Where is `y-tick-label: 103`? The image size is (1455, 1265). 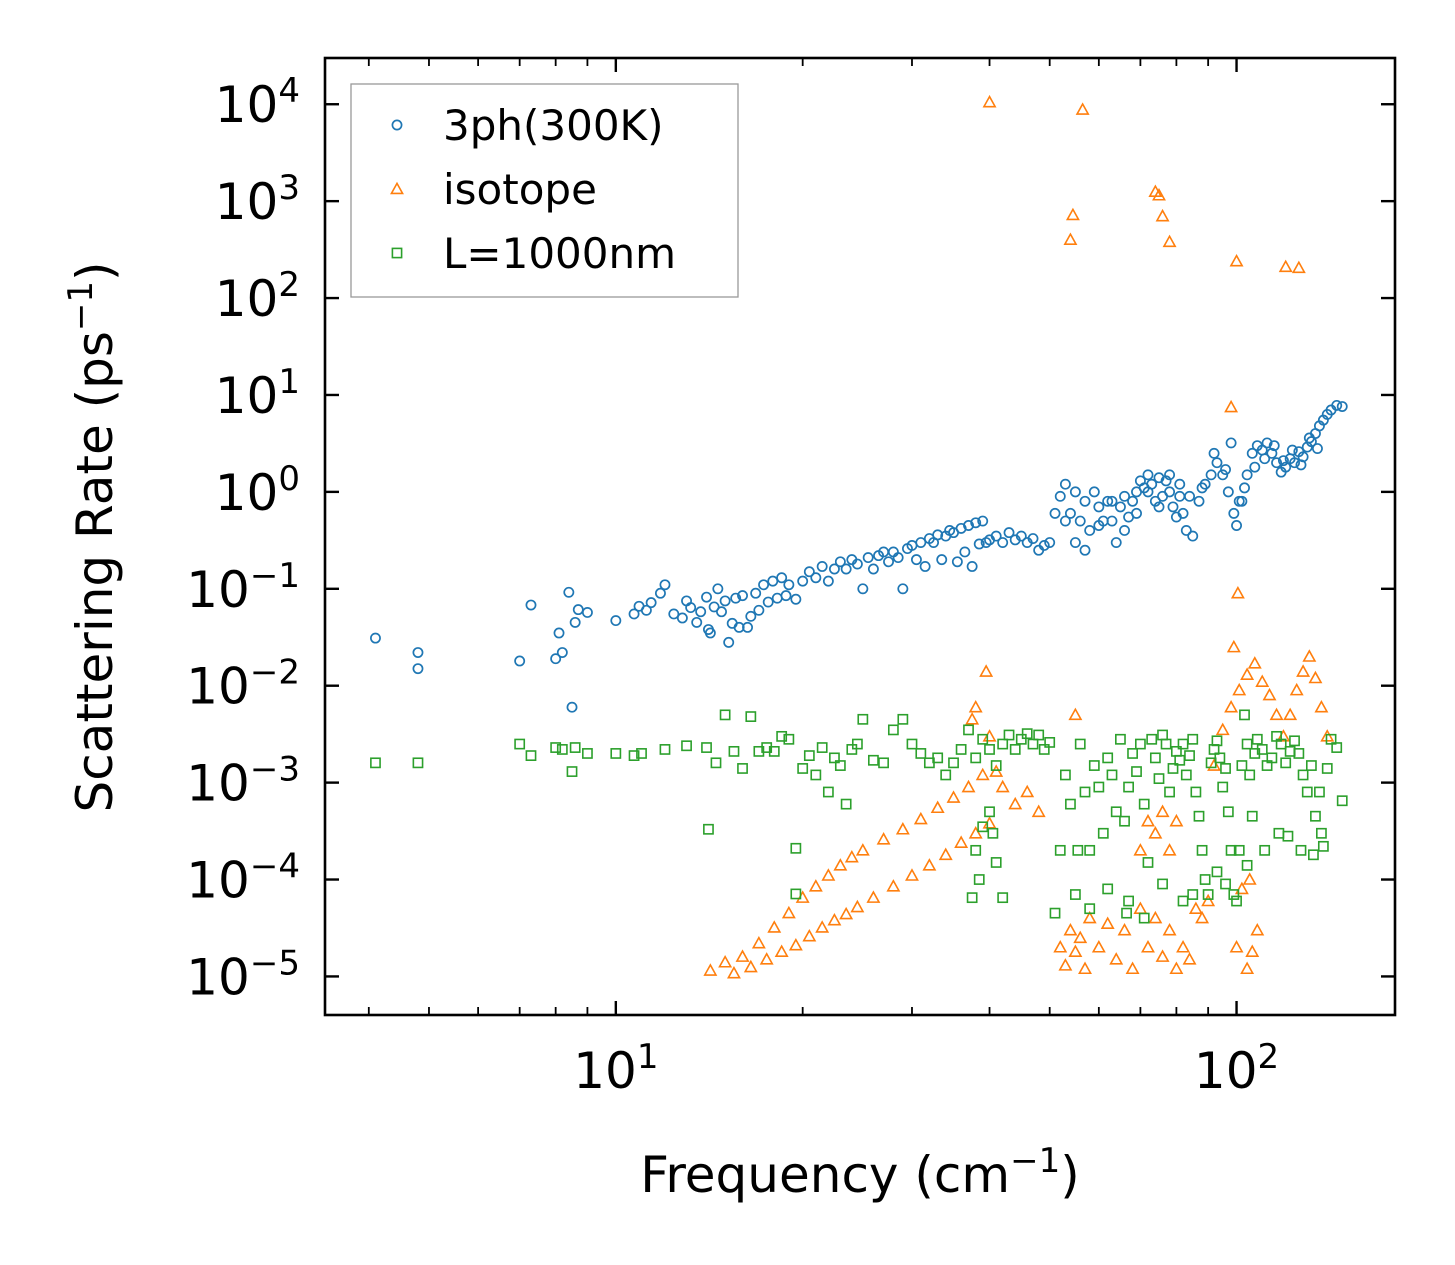 y-tick-label: 103 is located at coordinates (257, 199).